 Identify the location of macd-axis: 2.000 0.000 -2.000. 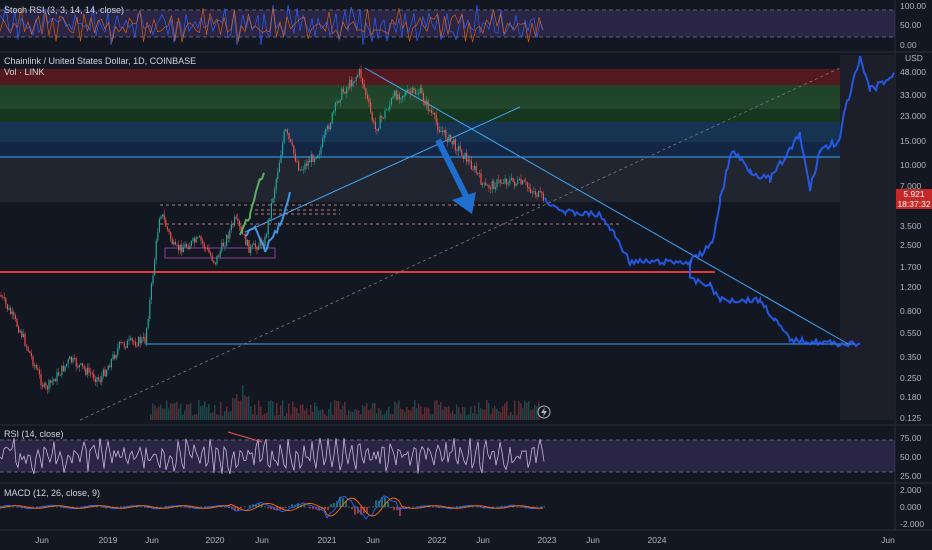
(912, 507).